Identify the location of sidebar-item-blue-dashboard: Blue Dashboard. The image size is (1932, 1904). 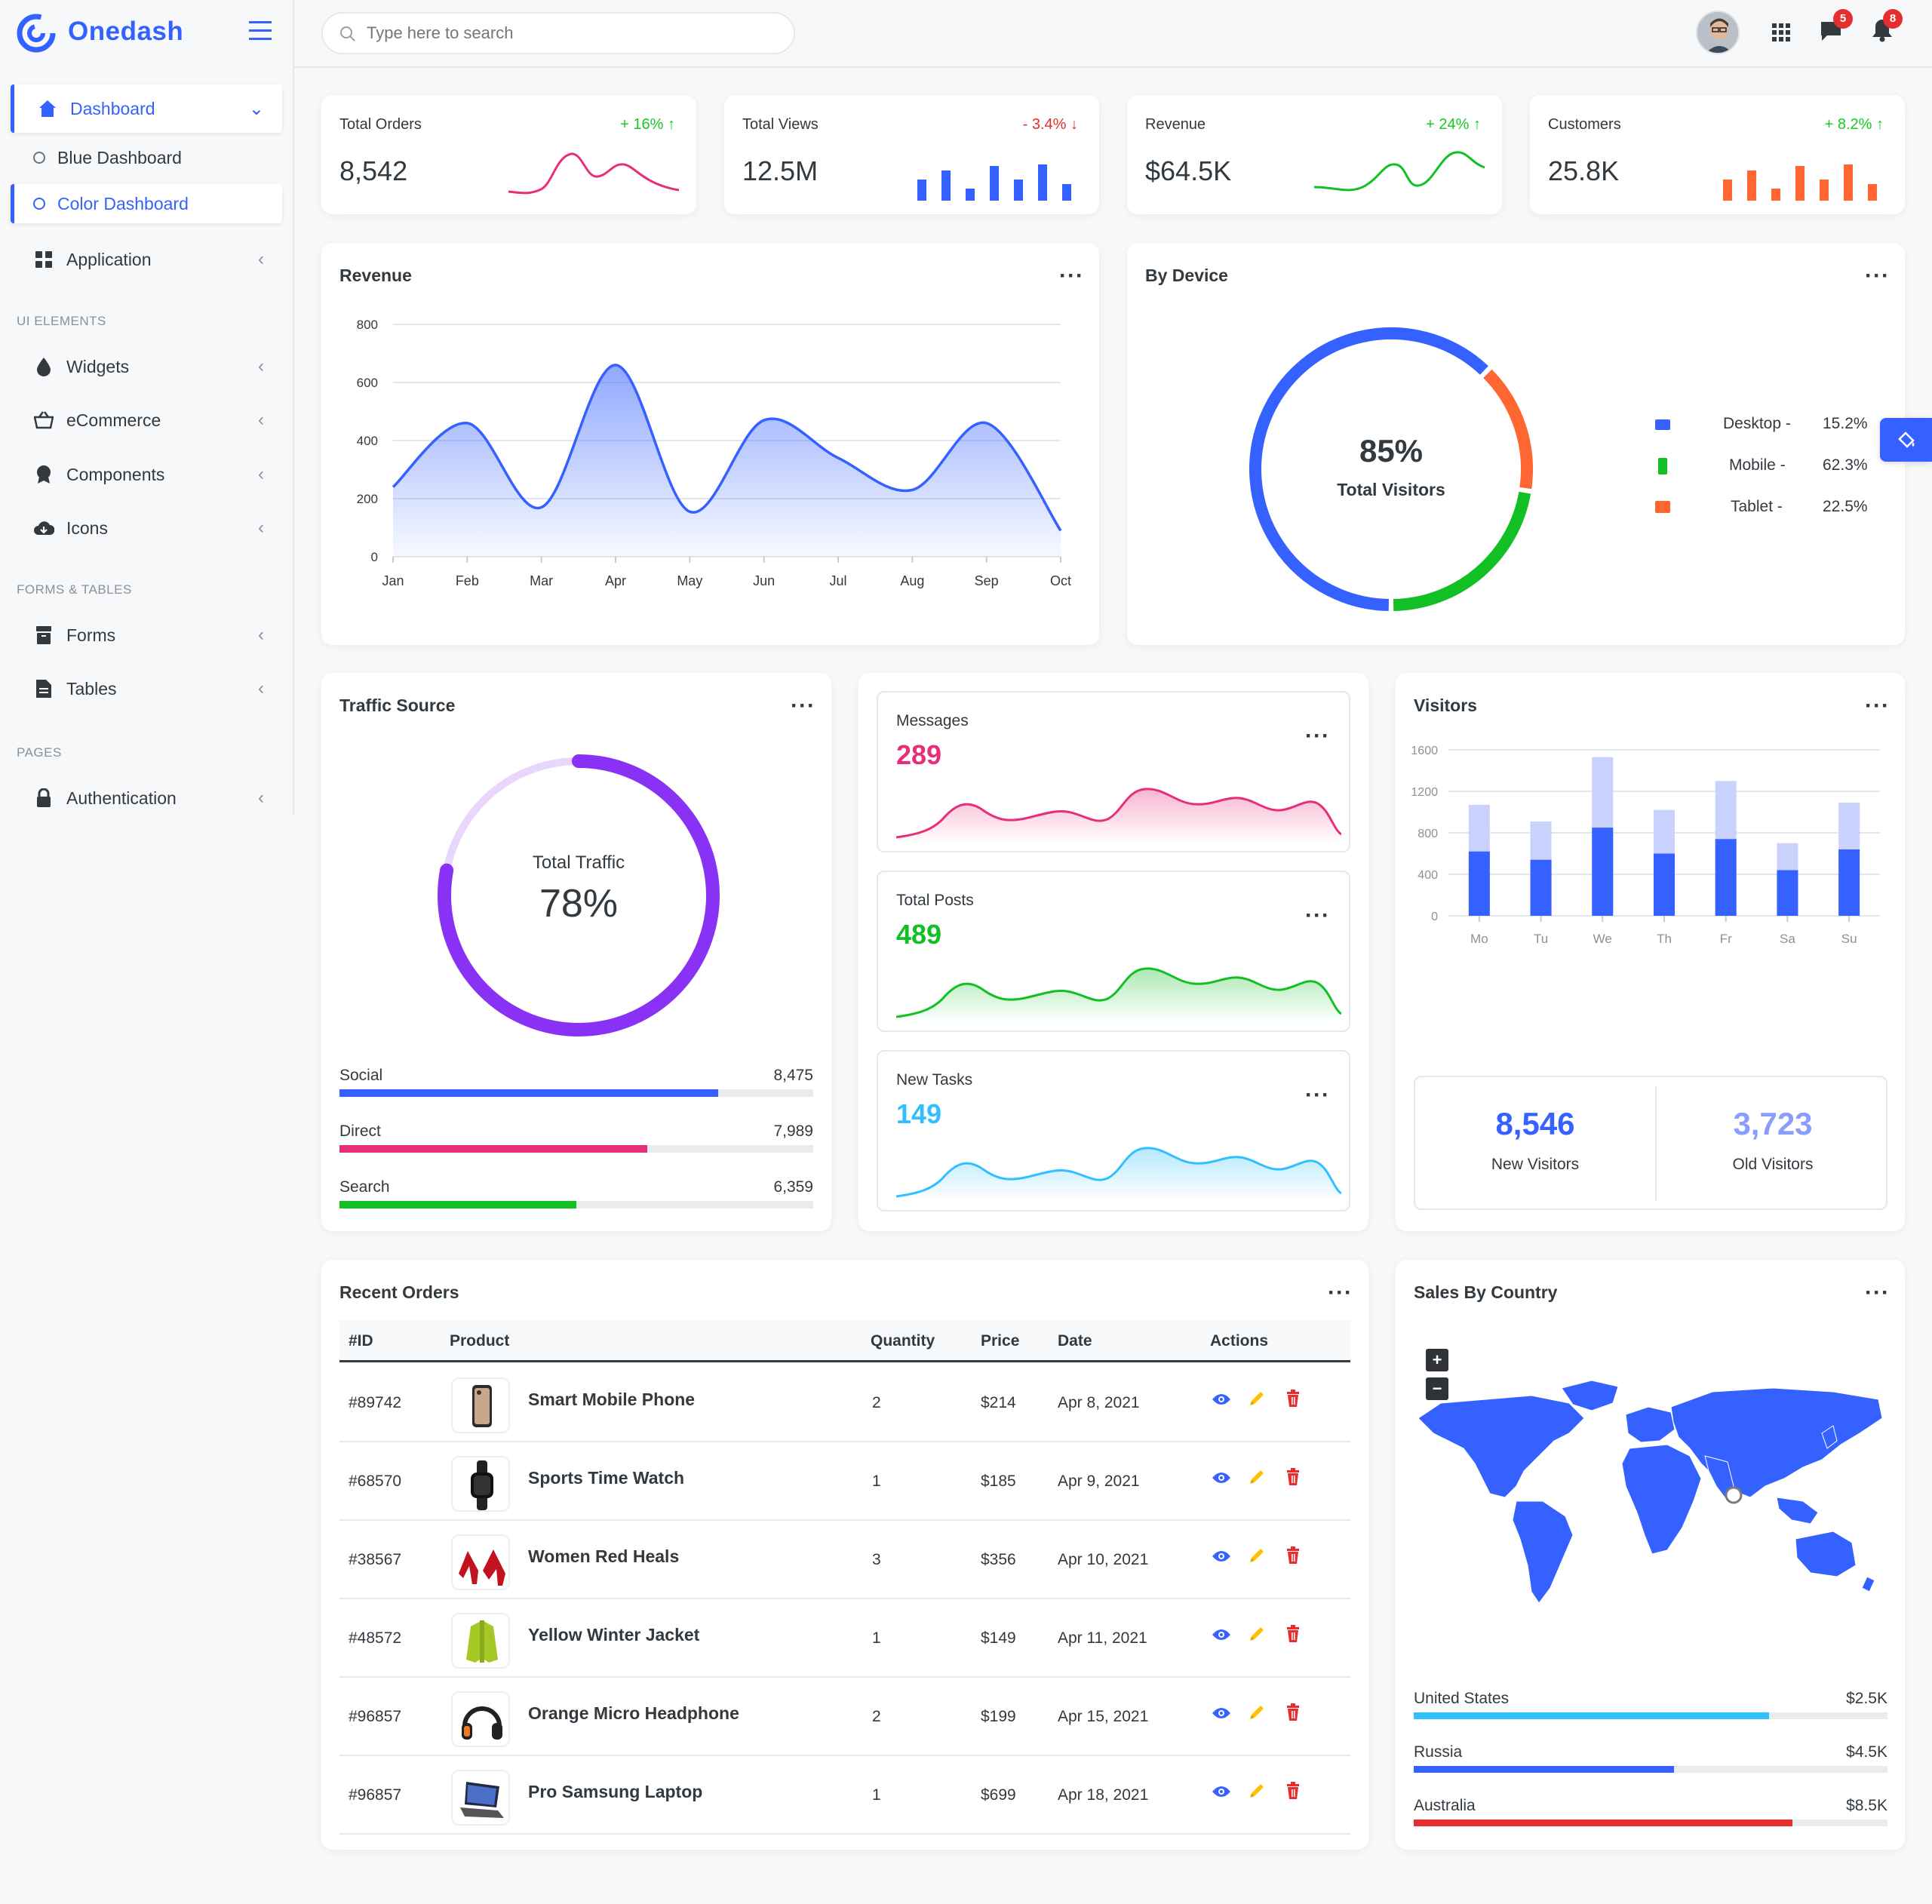
(146, 157).